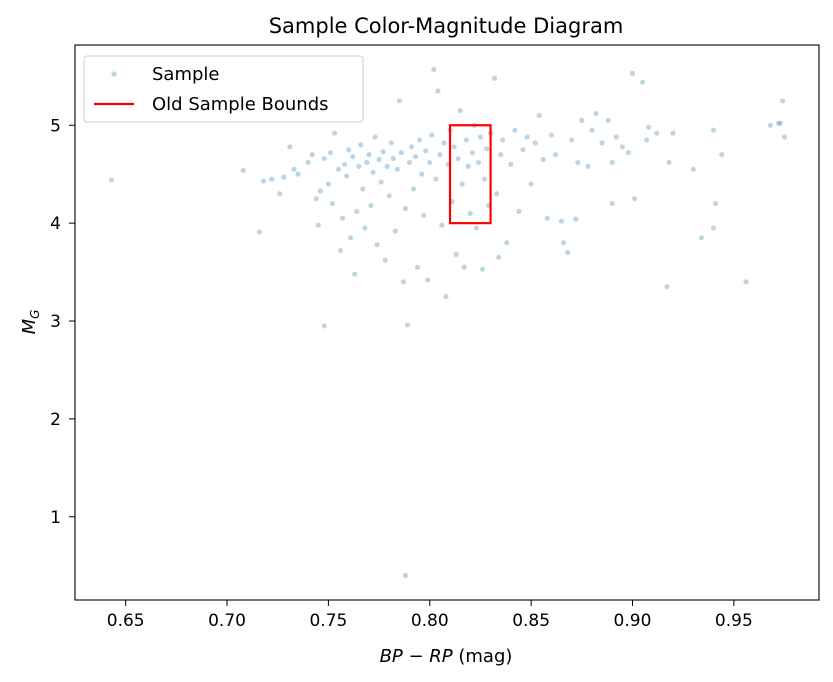 This screenshot has height=682, width=833. Describe the element at coordinates (446, 26) in the screenshot. I see `chart-title: Sample Color-Magnitude Diagram` at that location.